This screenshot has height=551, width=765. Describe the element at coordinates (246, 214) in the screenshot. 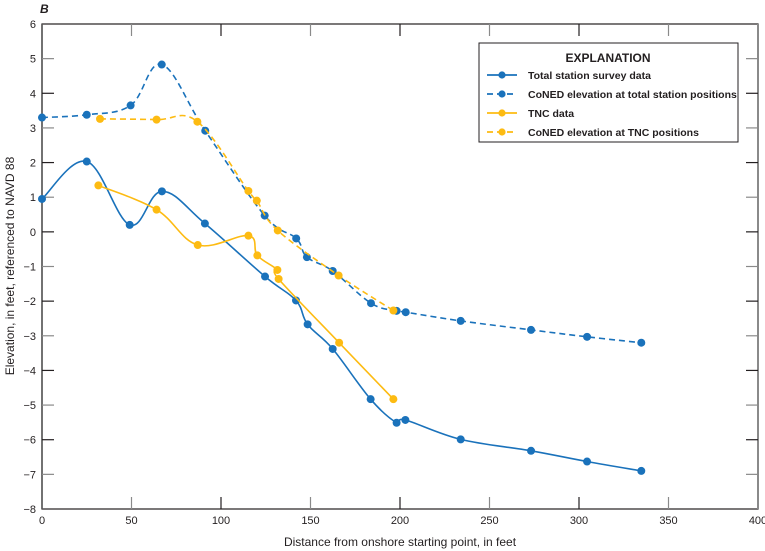

I see `series-coned-elevation-at-tnc-positions` at that location.